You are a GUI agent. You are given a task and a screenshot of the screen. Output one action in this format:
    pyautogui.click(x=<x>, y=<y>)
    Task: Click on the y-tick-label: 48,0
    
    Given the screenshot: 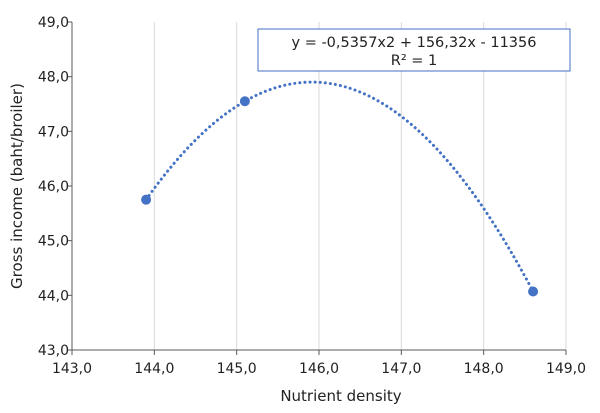 What is the action you would take?
    pyautogui.click(x=53, y=78)
    